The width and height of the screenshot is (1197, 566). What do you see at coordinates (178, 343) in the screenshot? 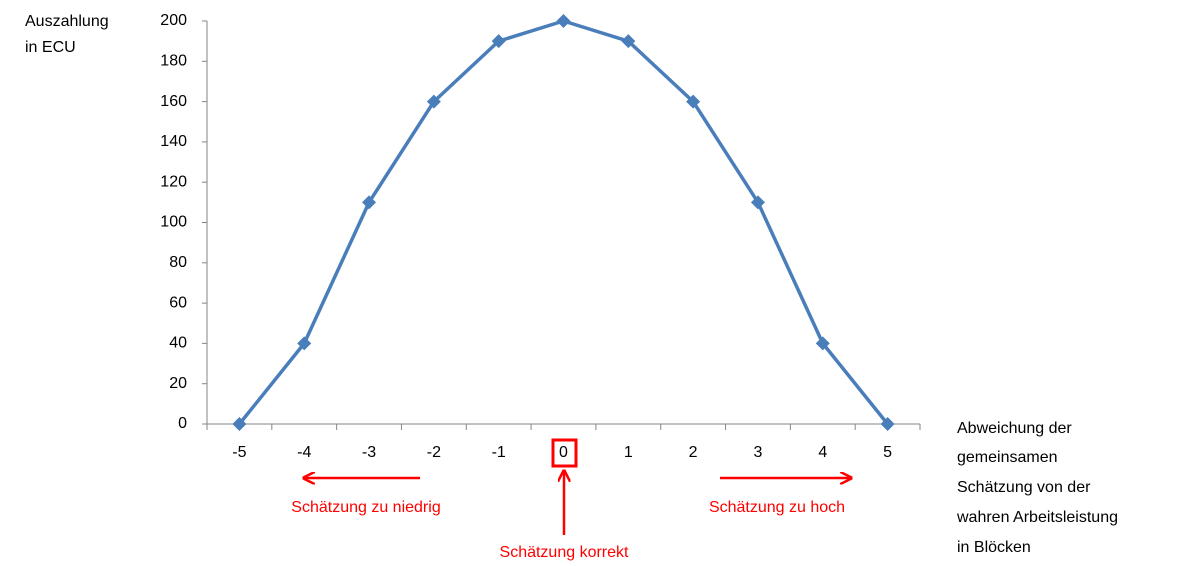
I see `y-tick-label: 40` at bounding box center [178, 343].